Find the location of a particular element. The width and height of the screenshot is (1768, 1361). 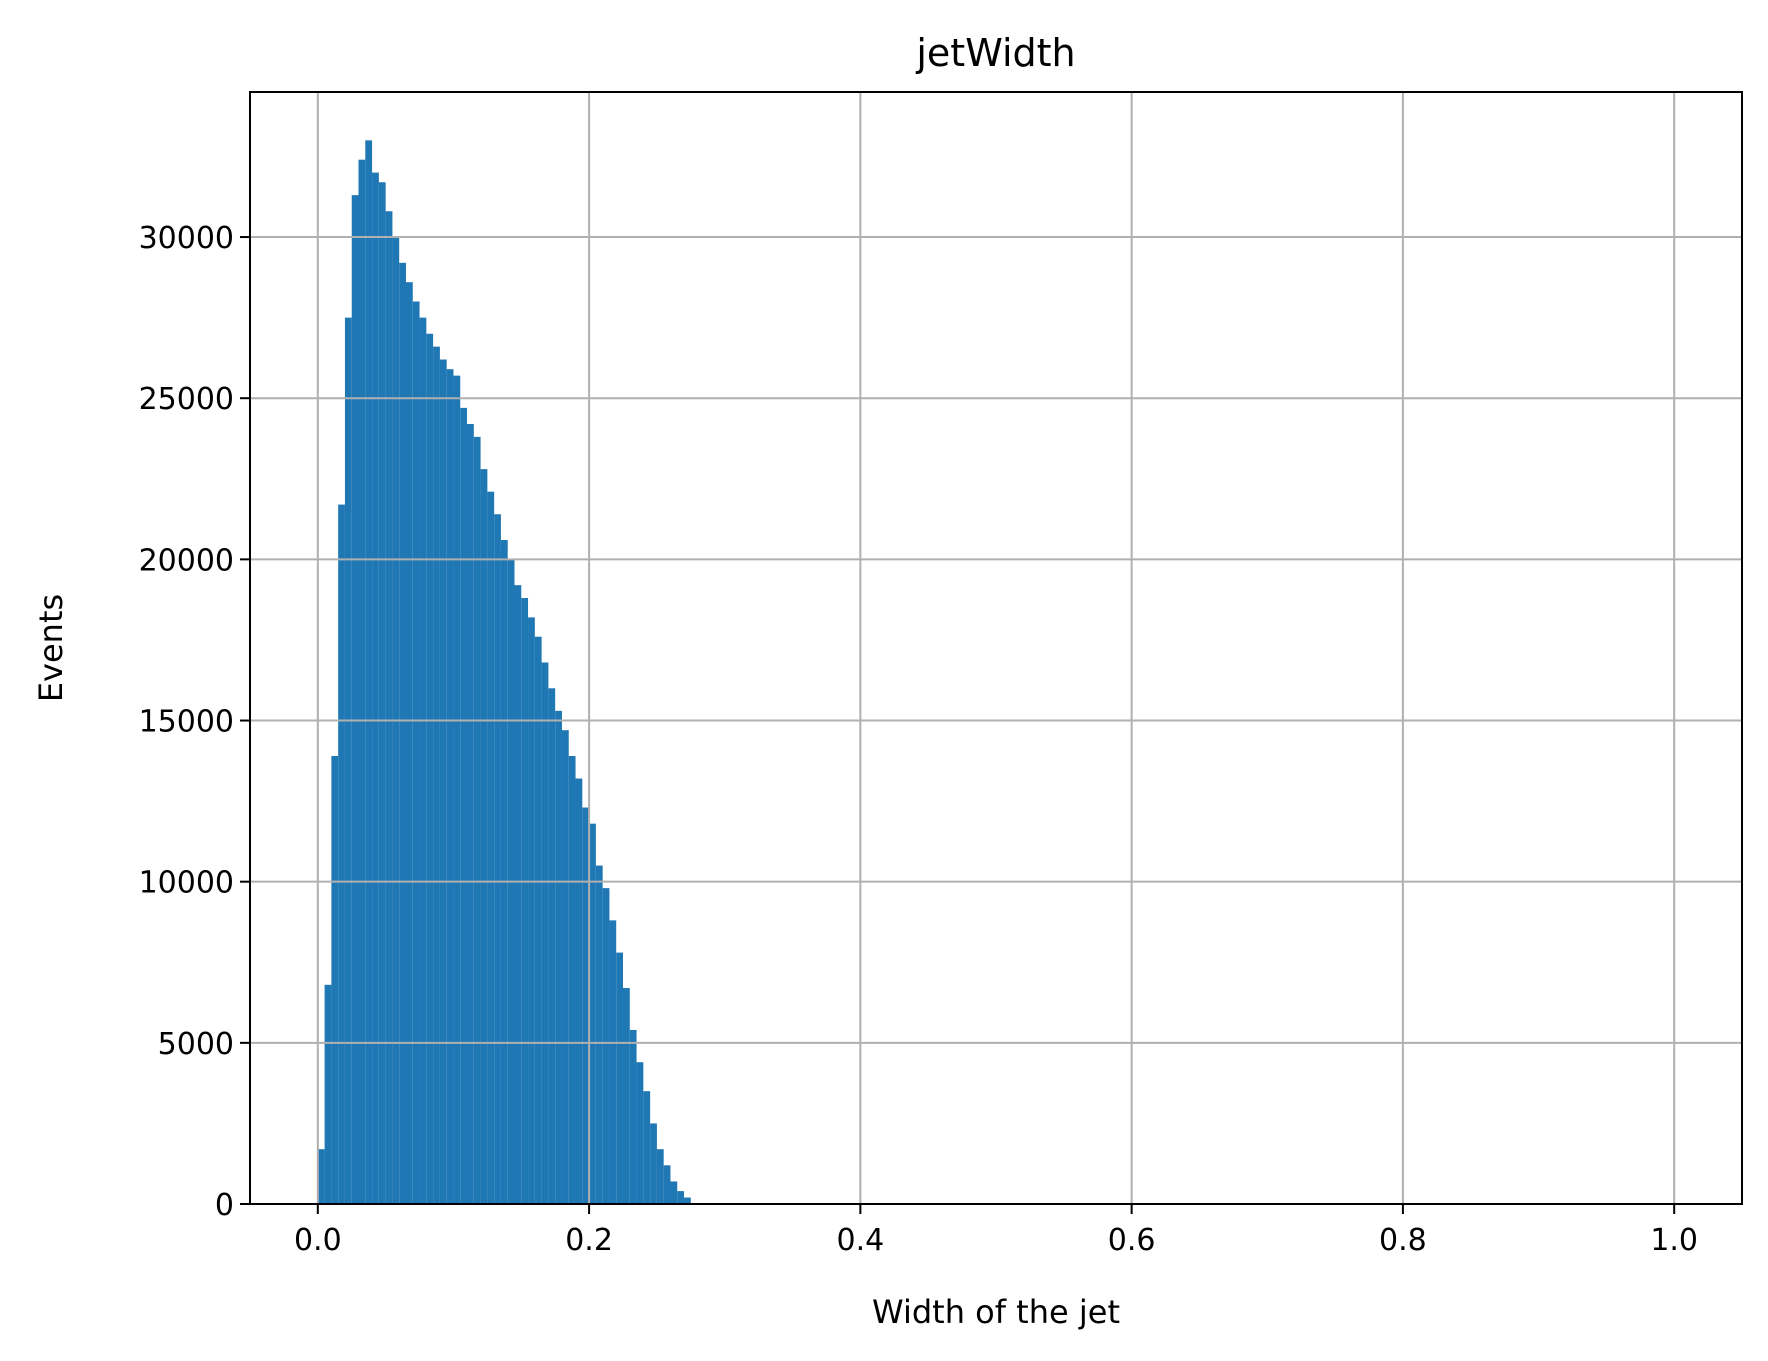

x-tick-label: 0.6 is located at coordinates (1132, 1240).